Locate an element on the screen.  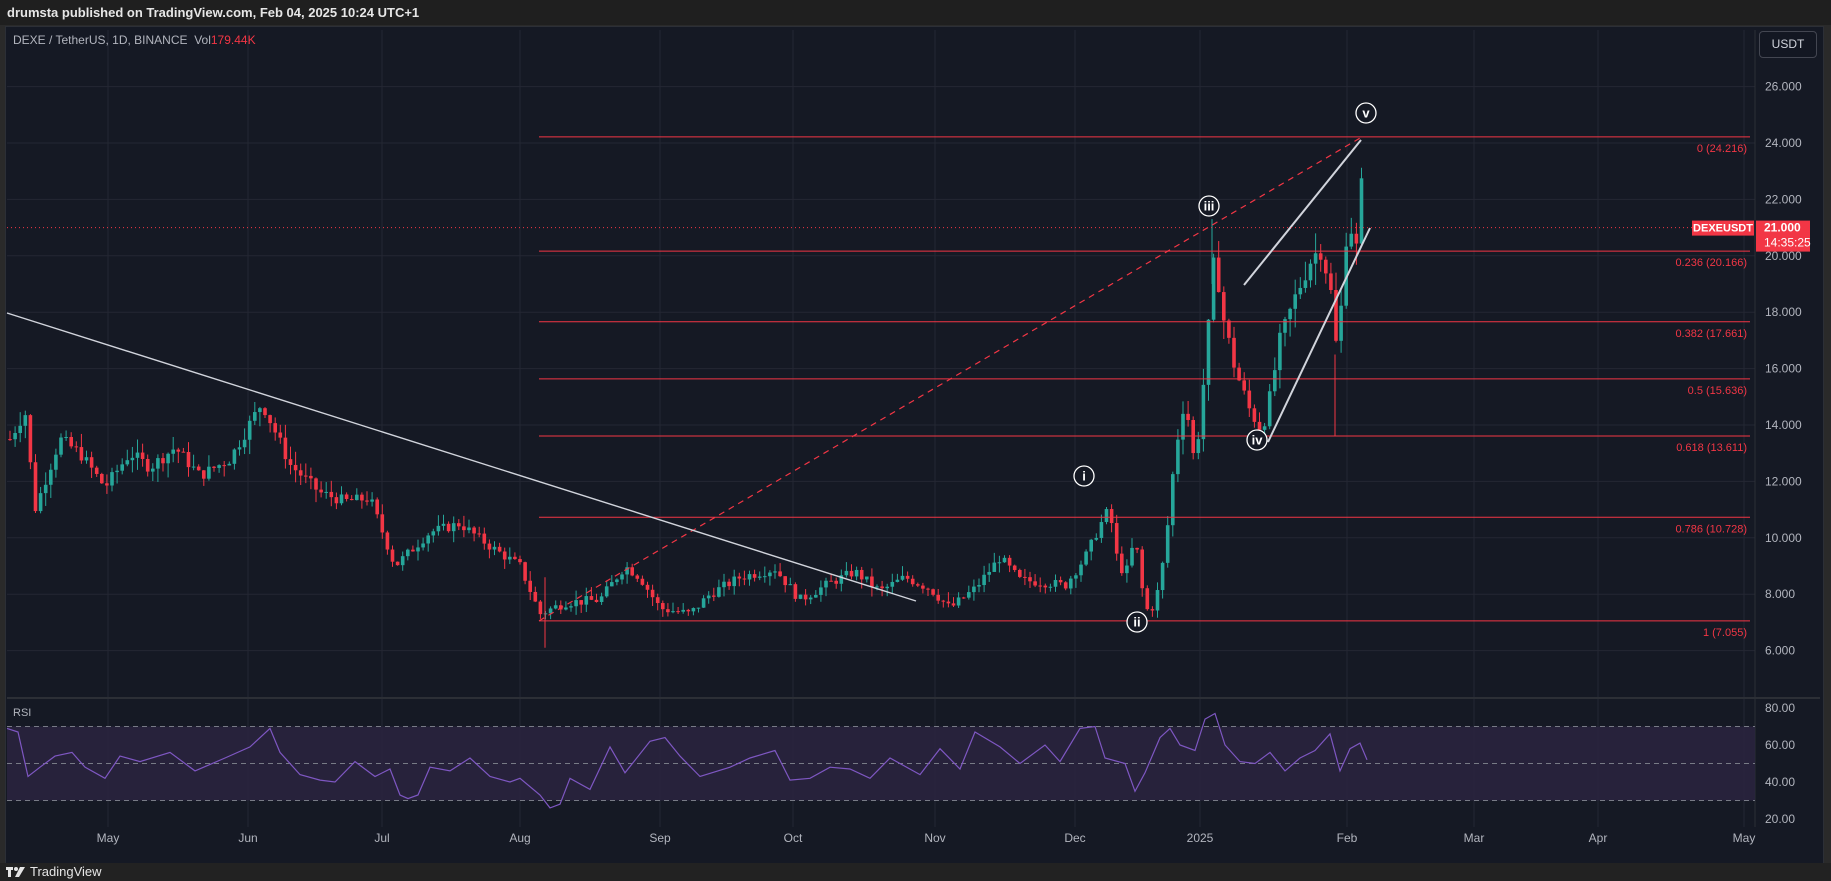
rsi-axis-tick: 40.00 is located at coordinates (1780, 782).